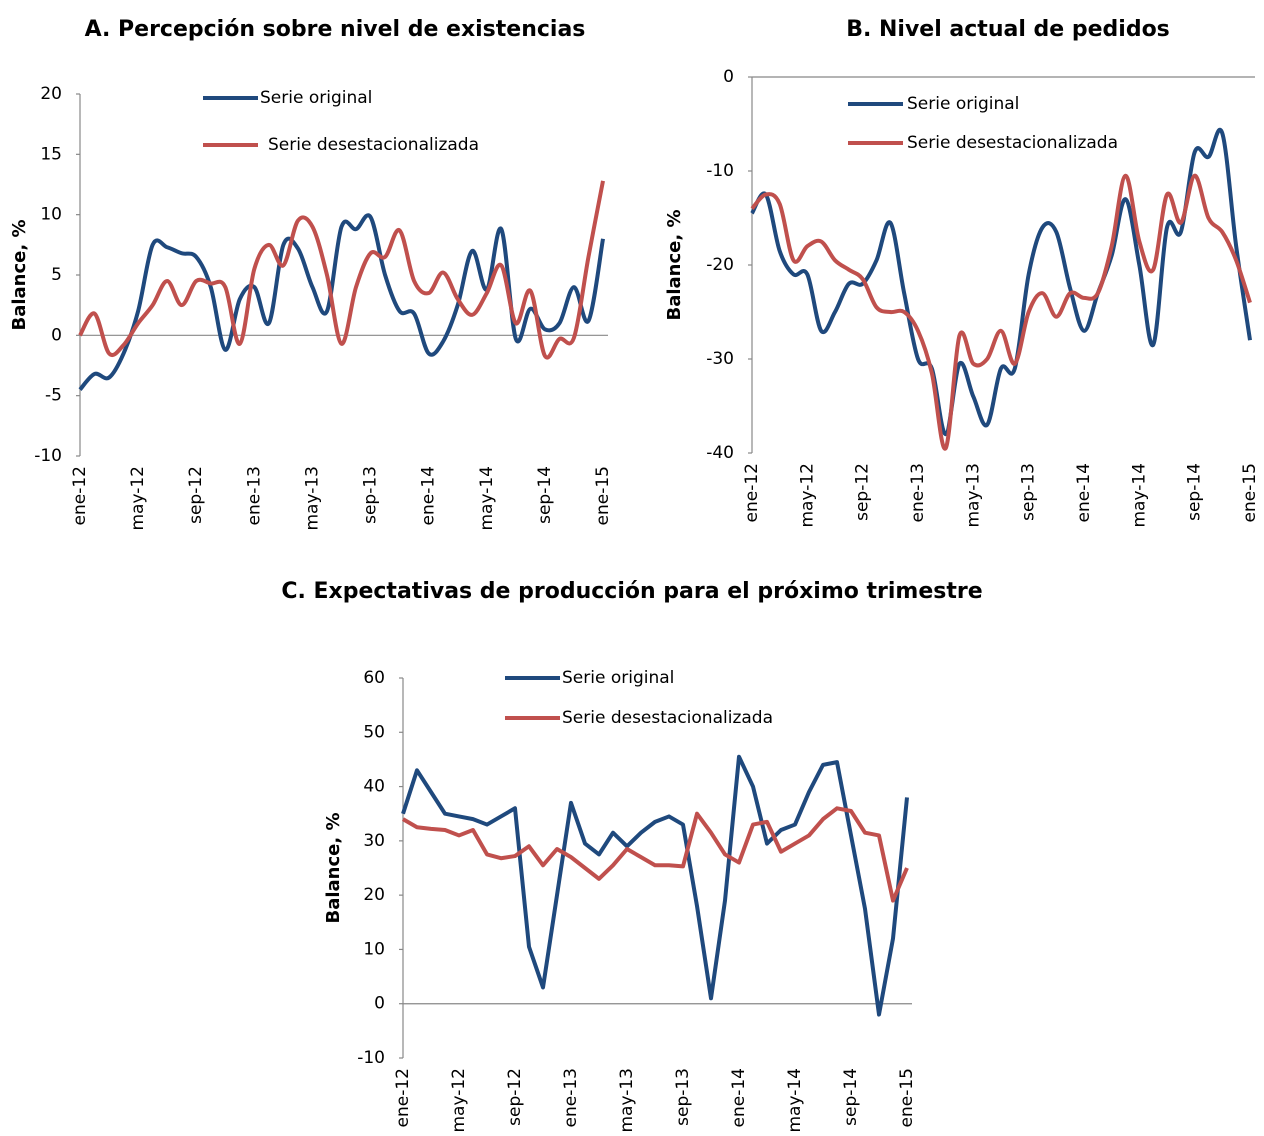  Describe the element at coordinates (53, 396) in the screenshot. I see `y-tick-label: -5` at that location.